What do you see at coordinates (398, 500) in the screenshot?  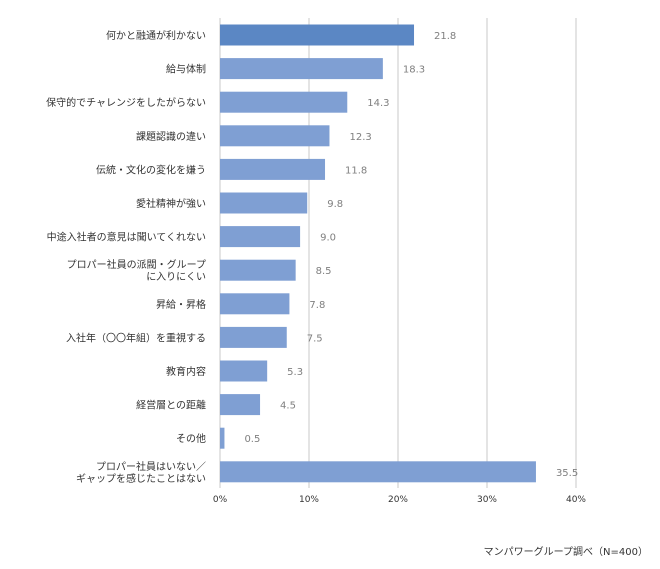 I see `x-tick-label: 20%` at bounding box center [398, 500].